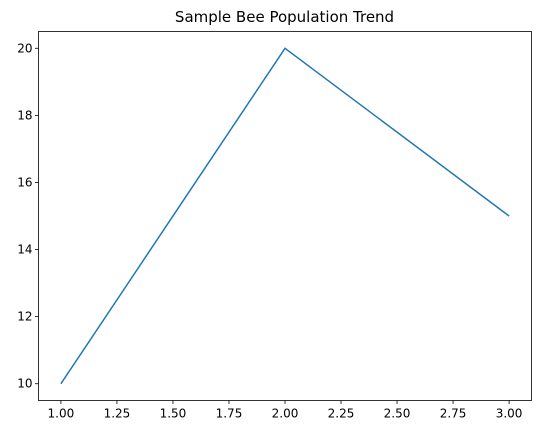  I want to click on x-tick-label: 1.25, so click(117, 414).